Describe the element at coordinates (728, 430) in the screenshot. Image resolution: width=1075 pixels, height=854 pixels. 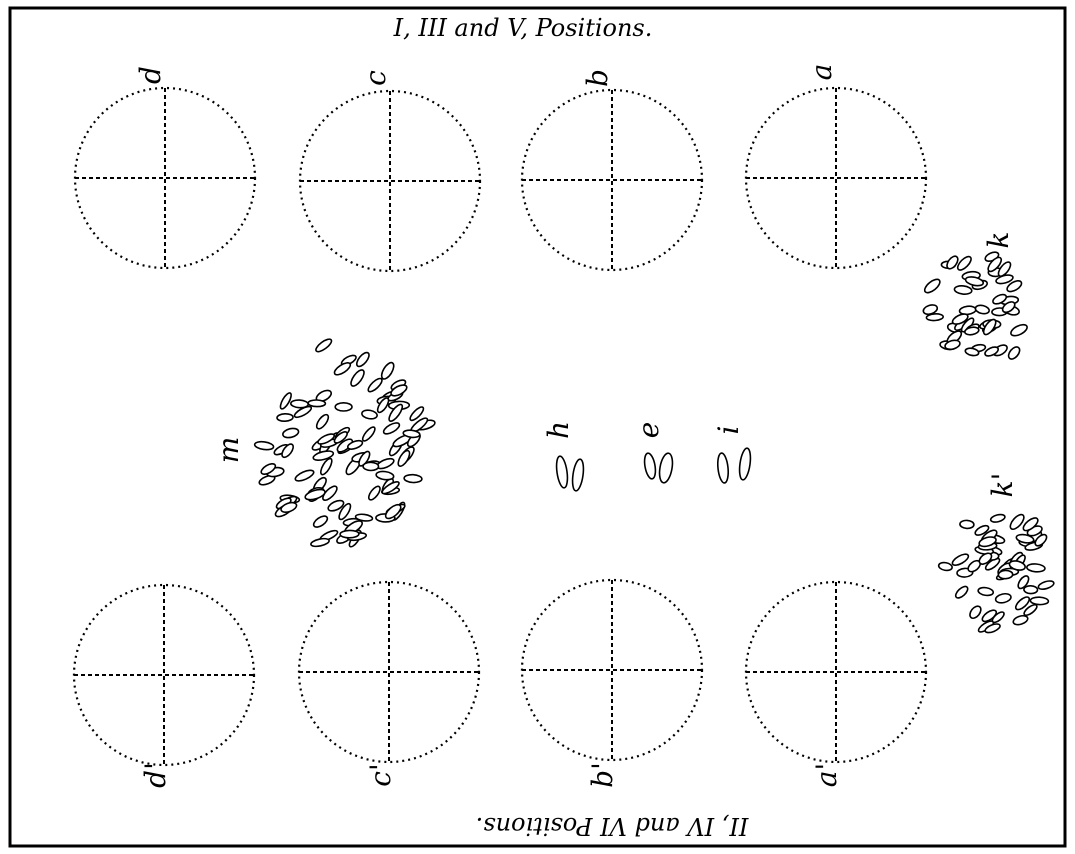
I see `label-i: i` at that location.